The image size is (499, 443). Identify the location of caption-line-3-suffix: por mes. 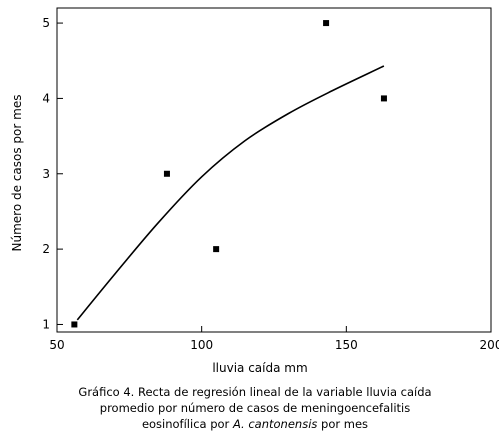
(343, 424).